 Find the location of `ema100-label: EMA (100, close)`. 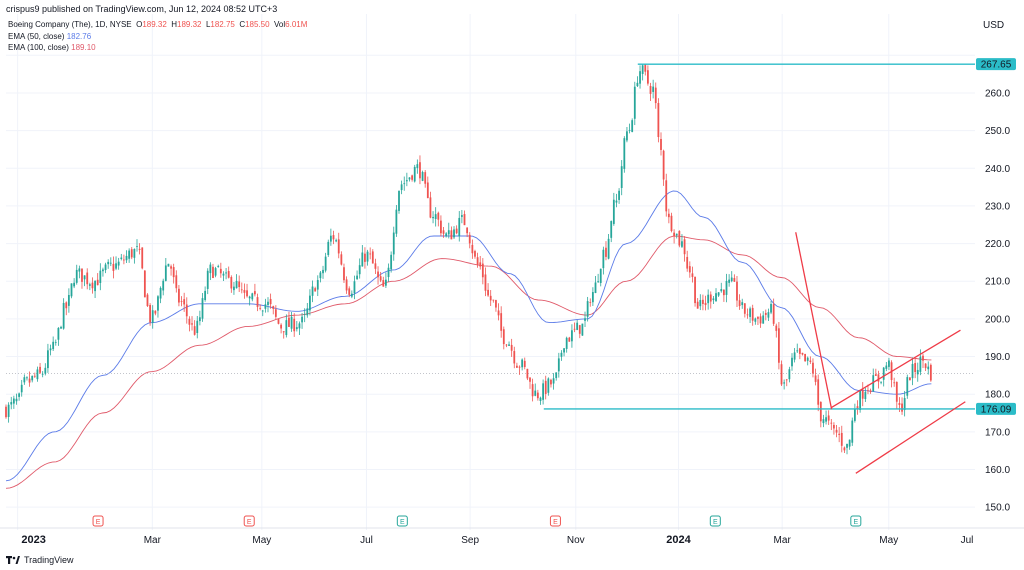

ema100-label: EMA (100, close) is located at coordinates (38, 47).